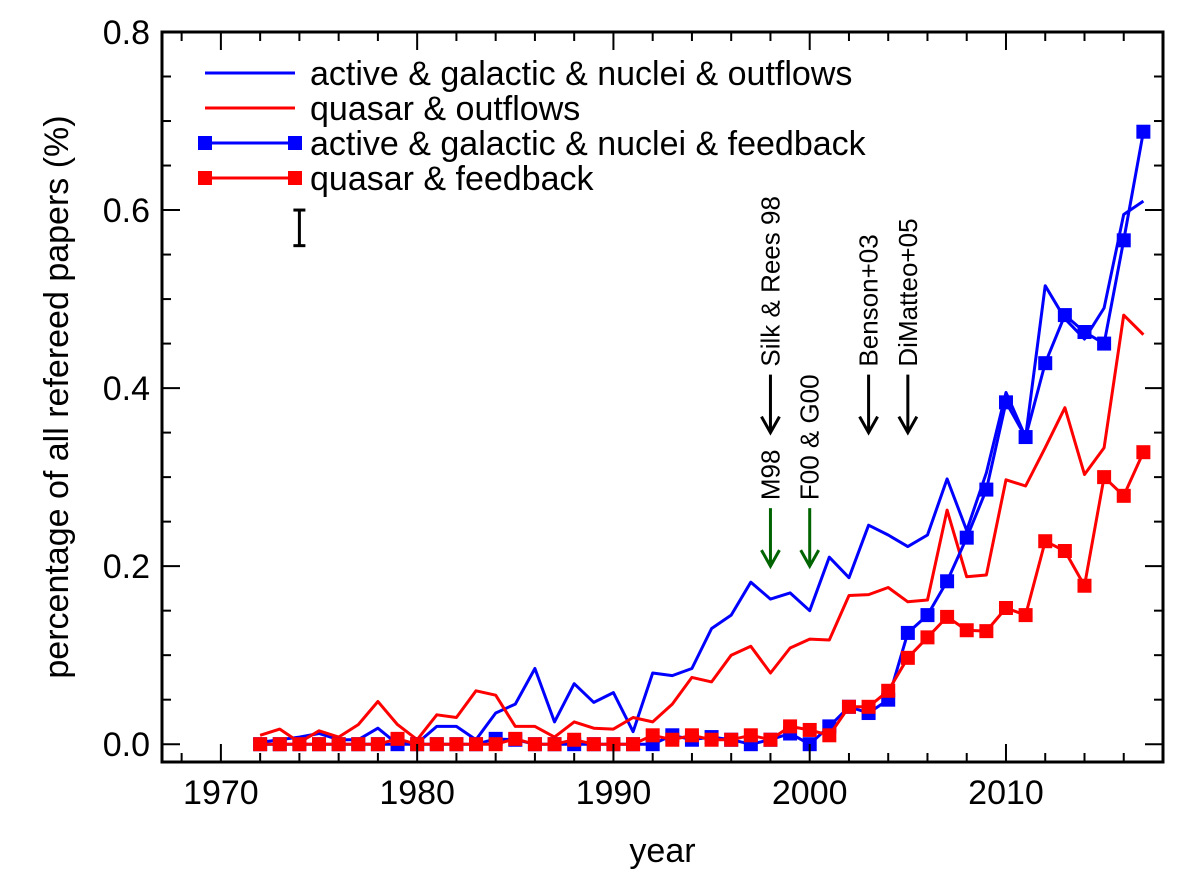  What do you see at coordinates (770, 281) in the screenshot?
I see `annotation-label: Silk & Rees 98` at bounding box center [770, 281].